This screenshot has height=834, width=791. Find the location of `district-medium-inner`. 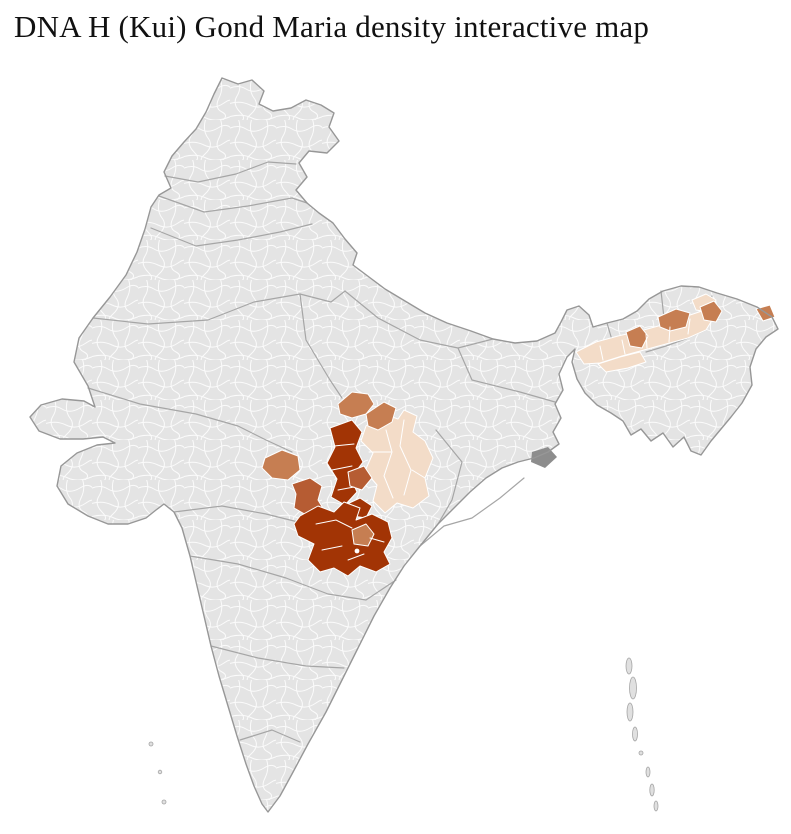

district-medium-inner is located at coordinates (363, 535).